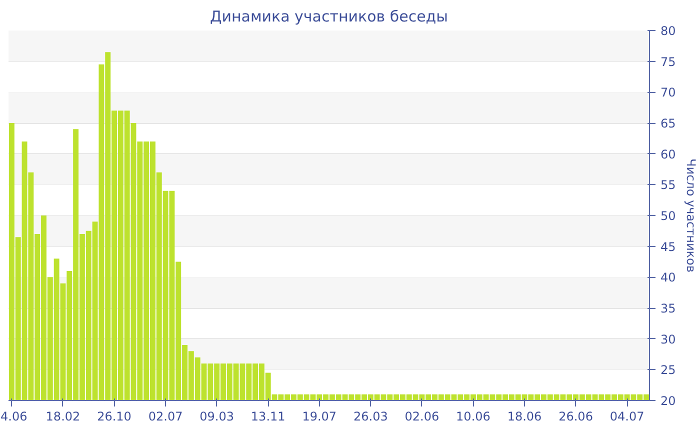 The width and height of the screenshot is (700, 430). I want to click on y-tick-label: 65, so click(668, 123).